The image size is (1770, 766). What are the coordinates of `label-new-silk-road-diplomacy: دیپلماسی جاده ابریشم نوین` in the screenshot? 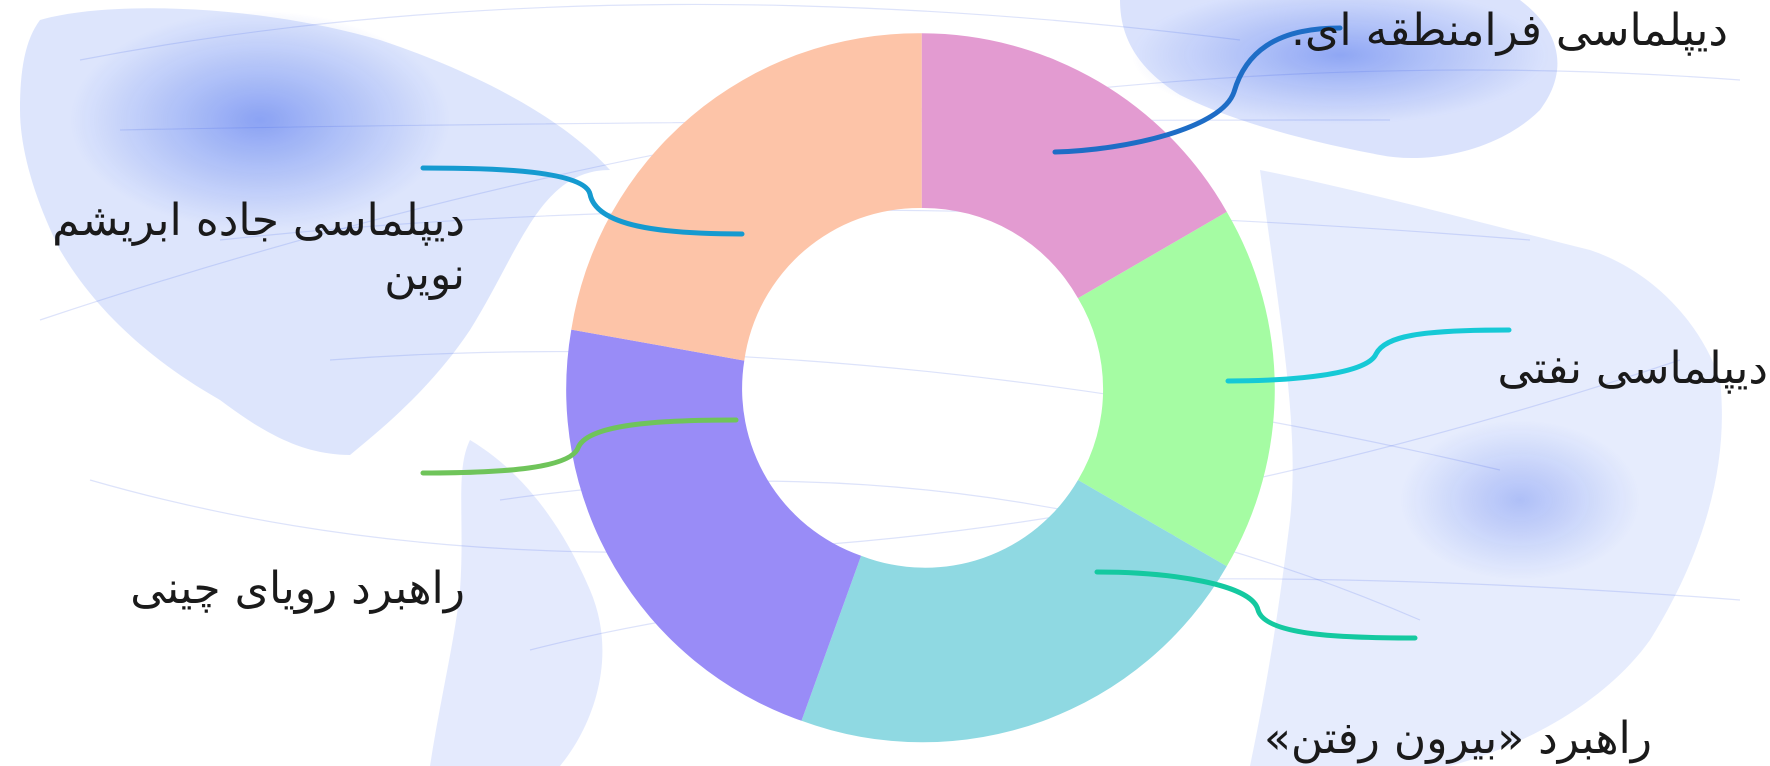 It's located at (258, 247).